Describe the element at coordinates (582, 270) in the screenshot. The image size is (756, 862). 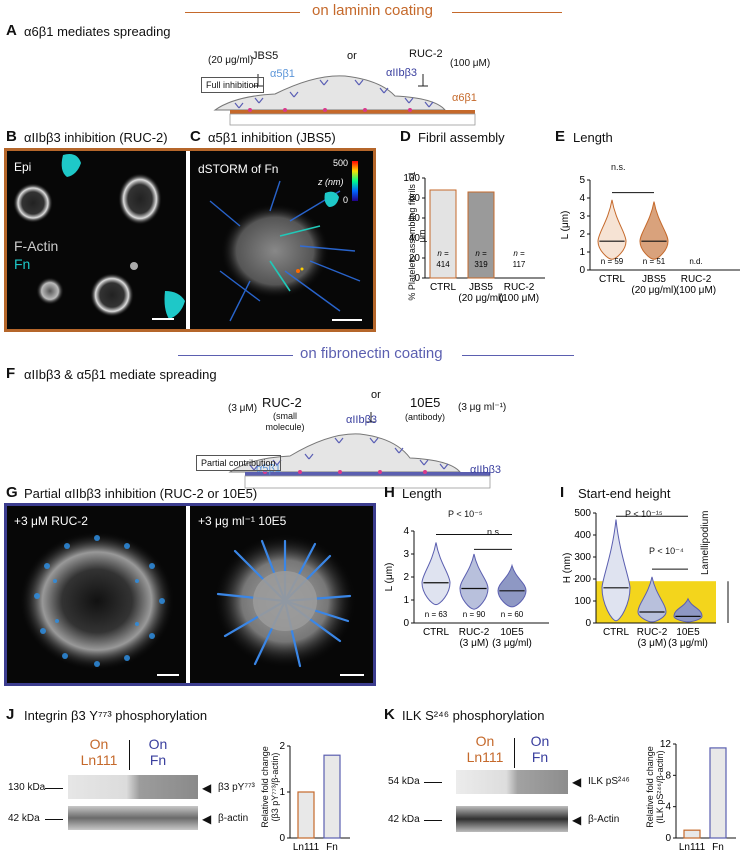
I see `e-ytick-label-0: 0` at that location.